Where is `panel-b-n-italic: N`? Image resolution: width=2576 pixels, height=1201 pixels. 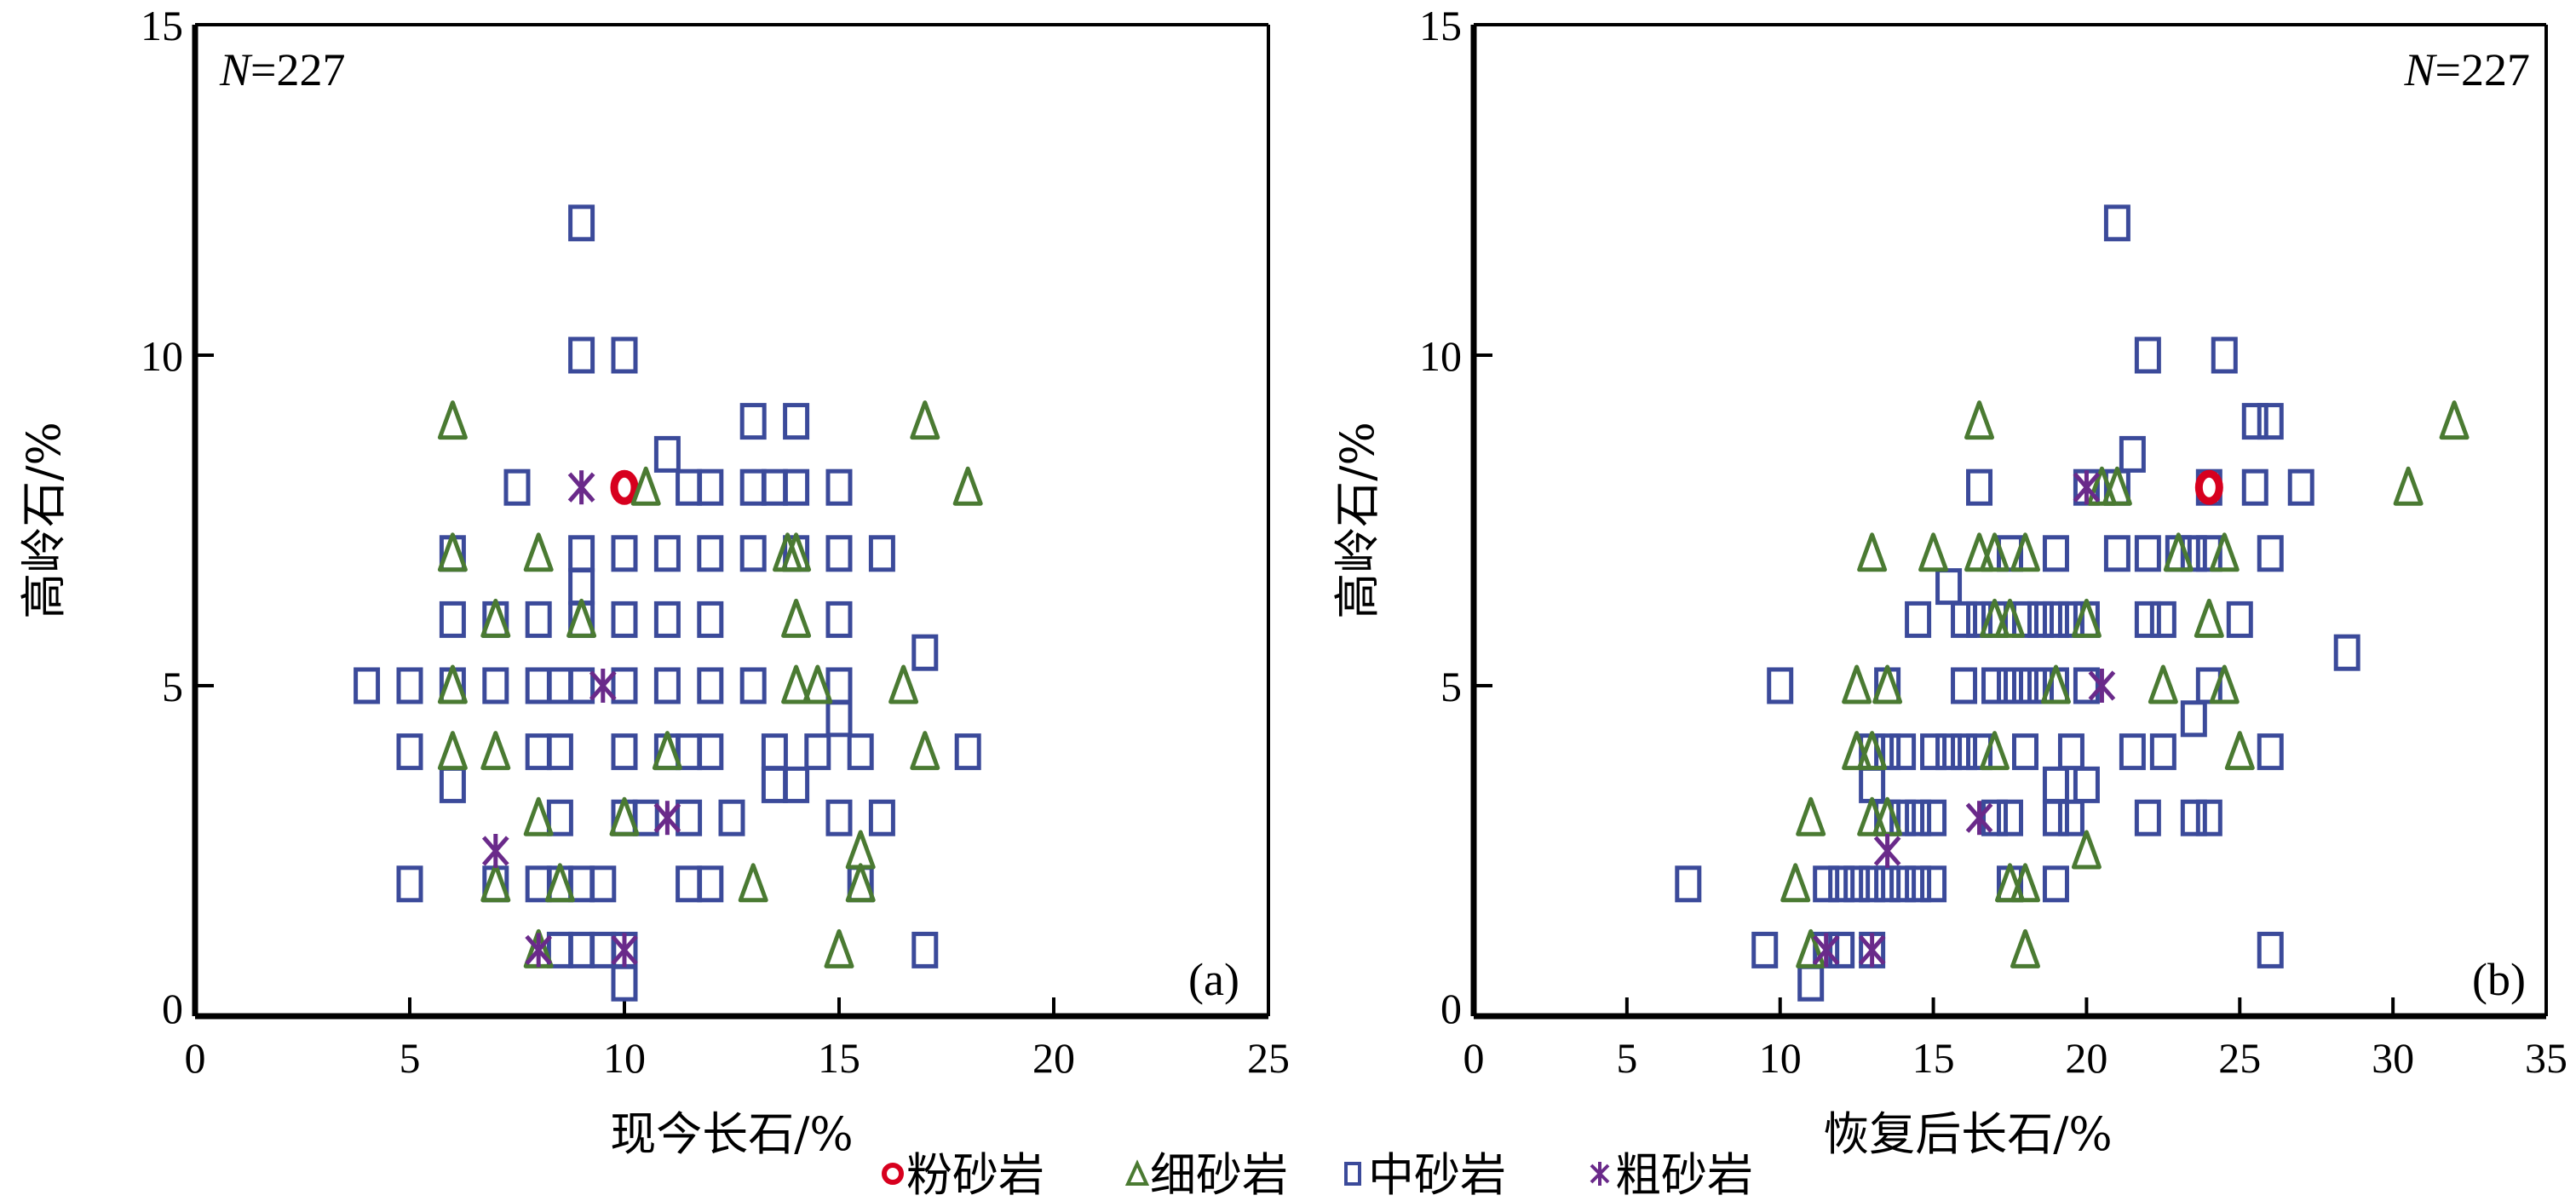
panel-b-n-italic: N is located at coordinates (2421, 69).